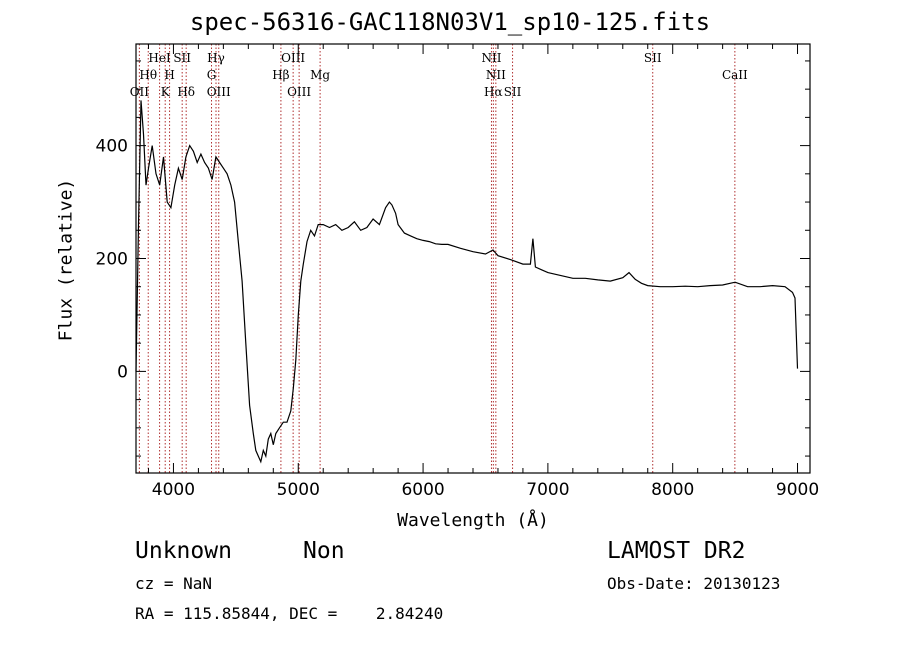  I want to click on survey-name: LAMOST DR2, so click(676, 551).